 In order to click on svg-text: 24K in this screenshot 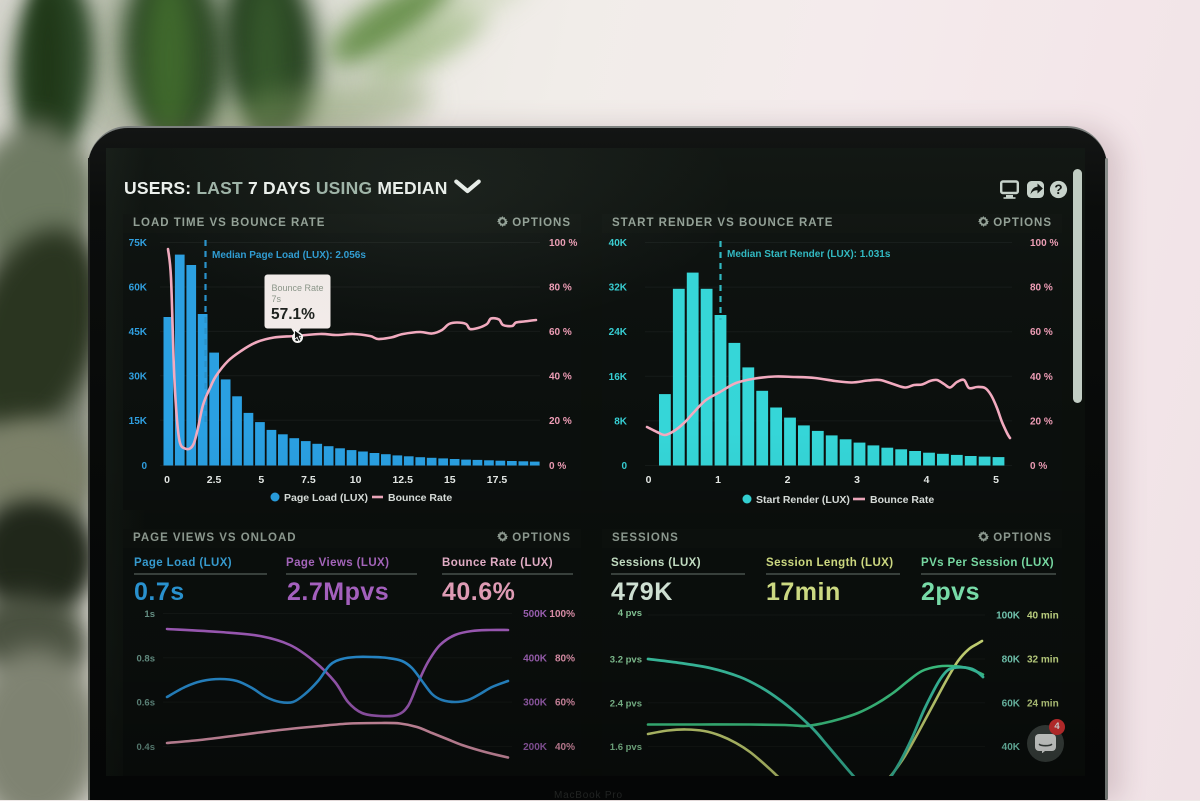, I will do `click(618, 332)`.